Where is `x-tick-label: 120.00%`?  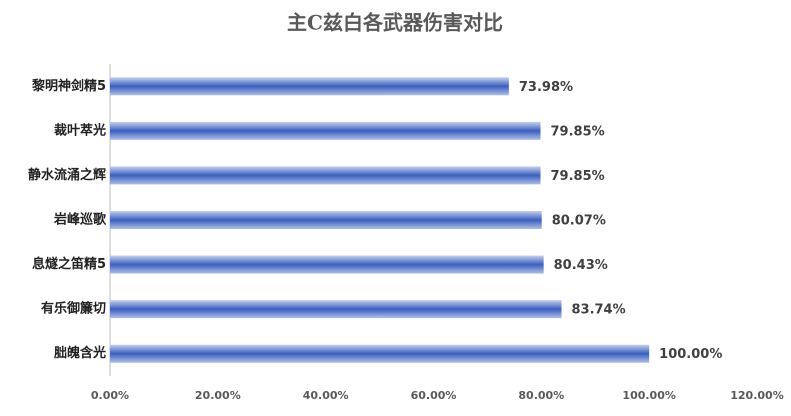 x-tick-label: 120.00% is located at coordinates (756, 395).